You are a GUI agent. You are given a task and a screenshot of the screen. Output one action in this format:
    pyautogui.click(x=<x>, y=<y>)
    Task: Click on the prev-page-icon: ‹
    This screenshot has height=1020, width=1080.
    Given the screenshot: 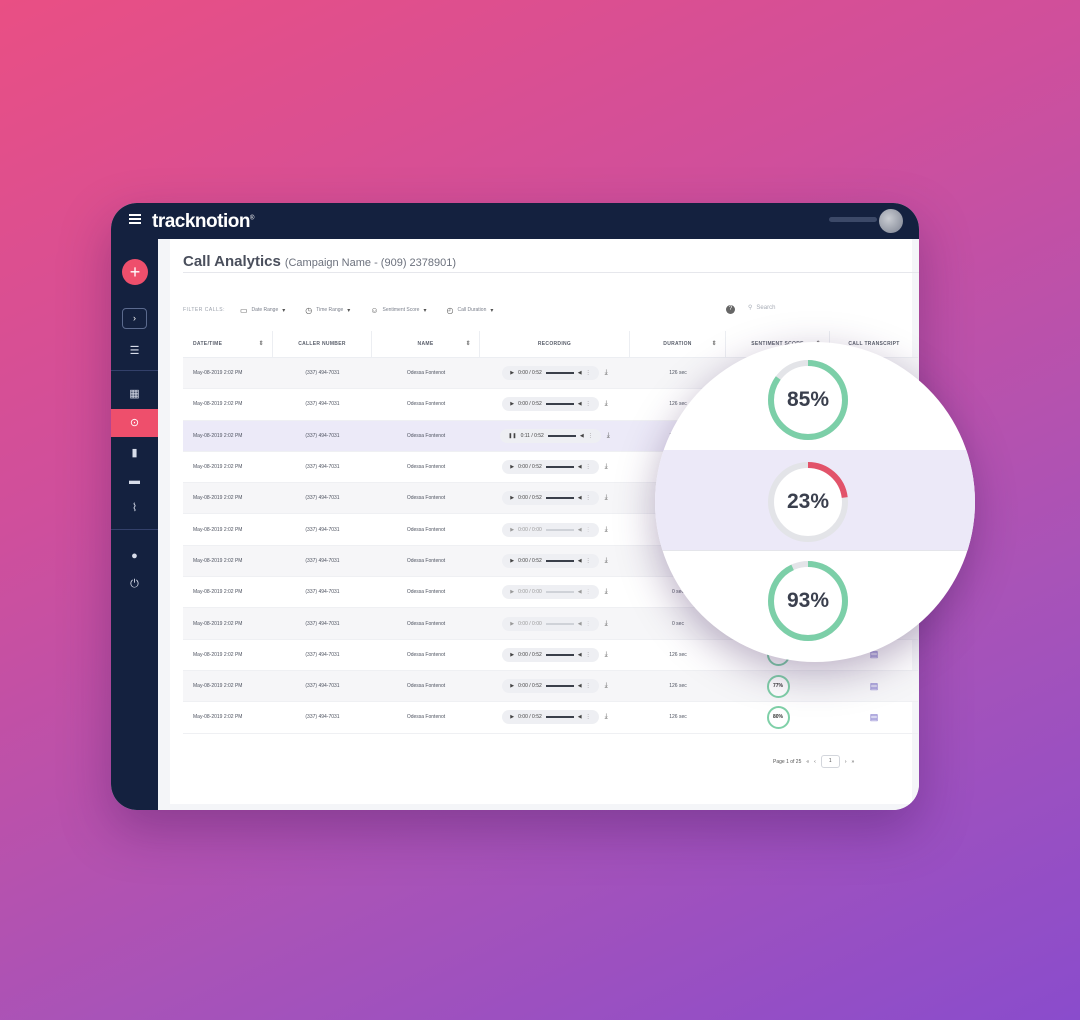 What is the action you would take?
    pyautogui.click(x=815, y=761)
    